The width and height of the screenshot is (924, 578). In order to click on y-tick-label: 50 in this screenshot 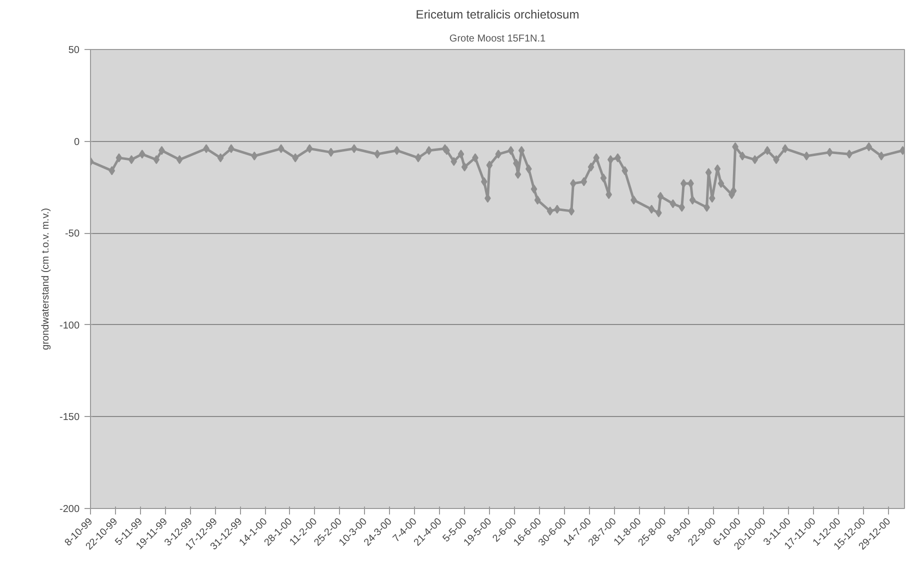, I will do `click(74, 50)`.